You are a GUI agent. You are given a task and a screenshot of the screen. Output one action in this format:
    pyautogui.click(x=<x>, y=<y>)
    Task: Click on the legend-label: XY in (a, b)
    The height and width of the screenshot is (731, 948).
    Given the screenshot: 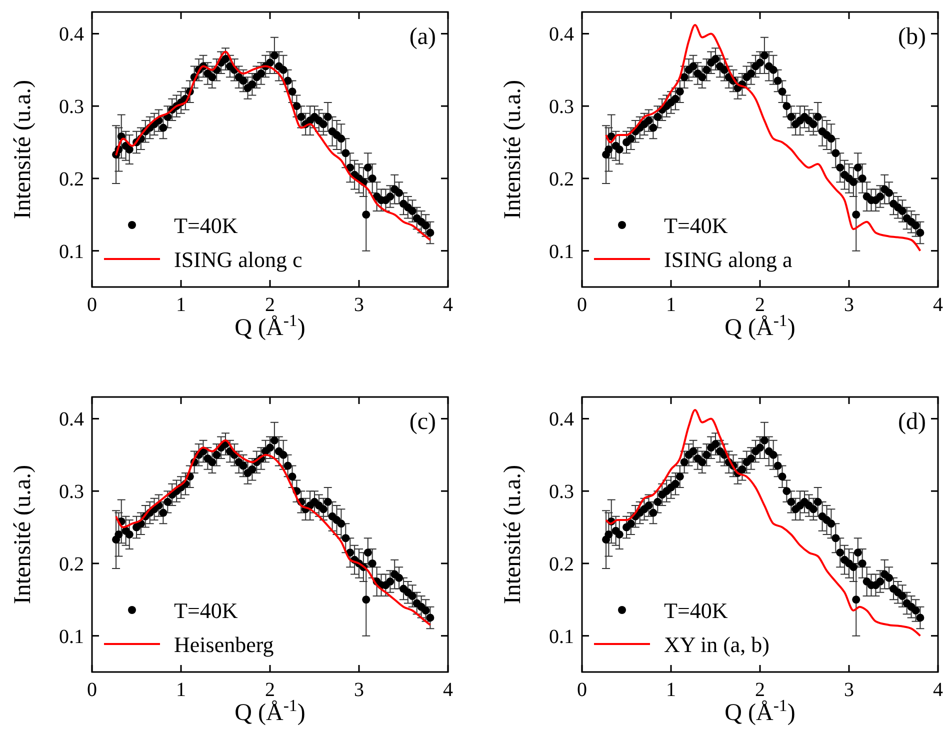 What is the action you would take?
    pyautogui.click(x=717, y=644)
    